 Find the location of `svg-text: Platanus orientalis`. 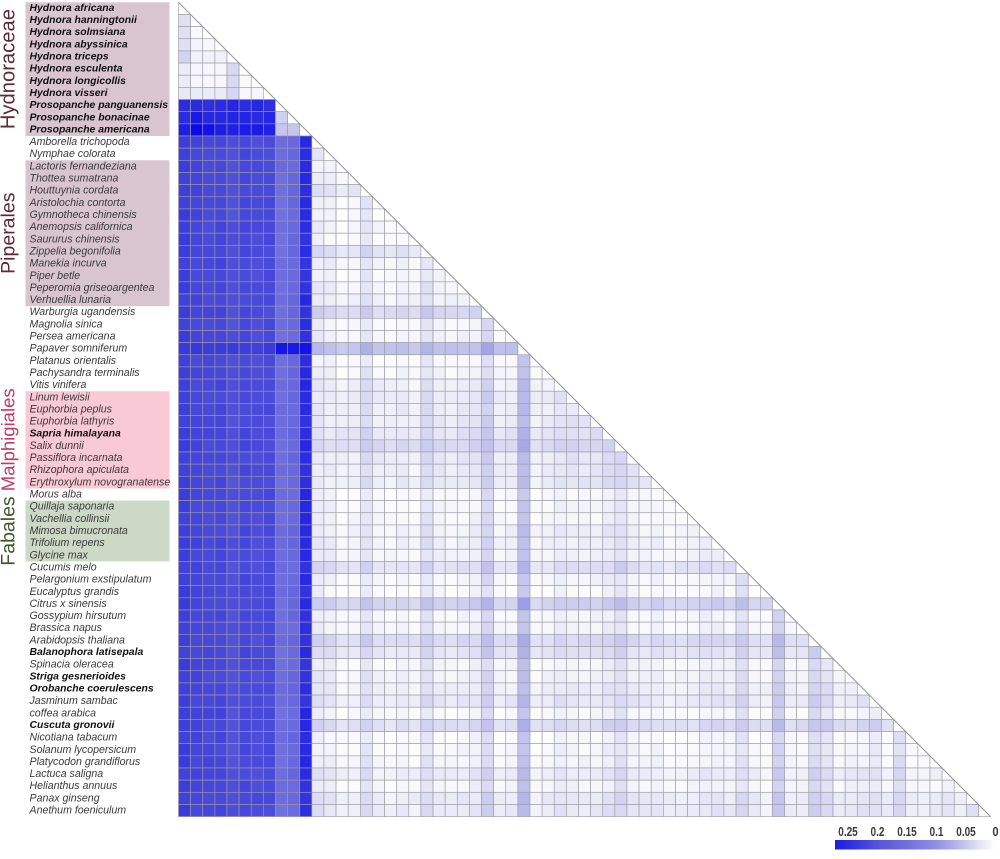

svg-text: Platanus orientalis is located at coordinates (73, 361).